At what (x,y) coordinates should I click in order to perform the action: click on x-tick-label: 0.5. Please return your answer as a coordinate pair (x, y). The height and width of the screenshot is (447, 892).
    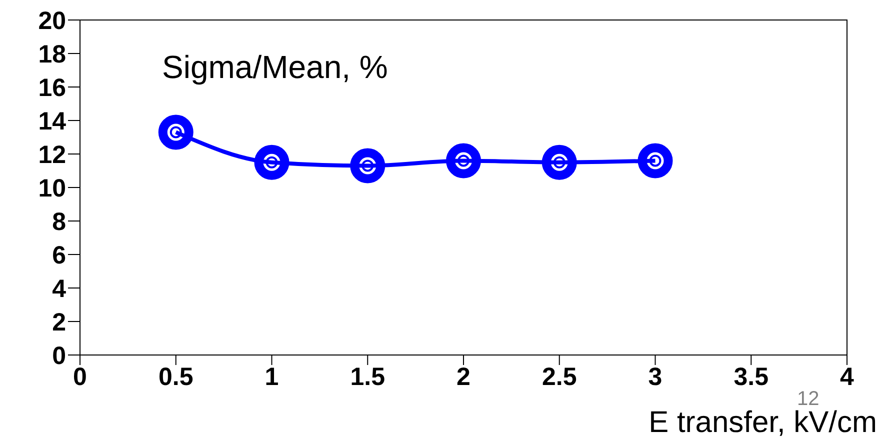
    Looking at the image, I should click on (176, 376).